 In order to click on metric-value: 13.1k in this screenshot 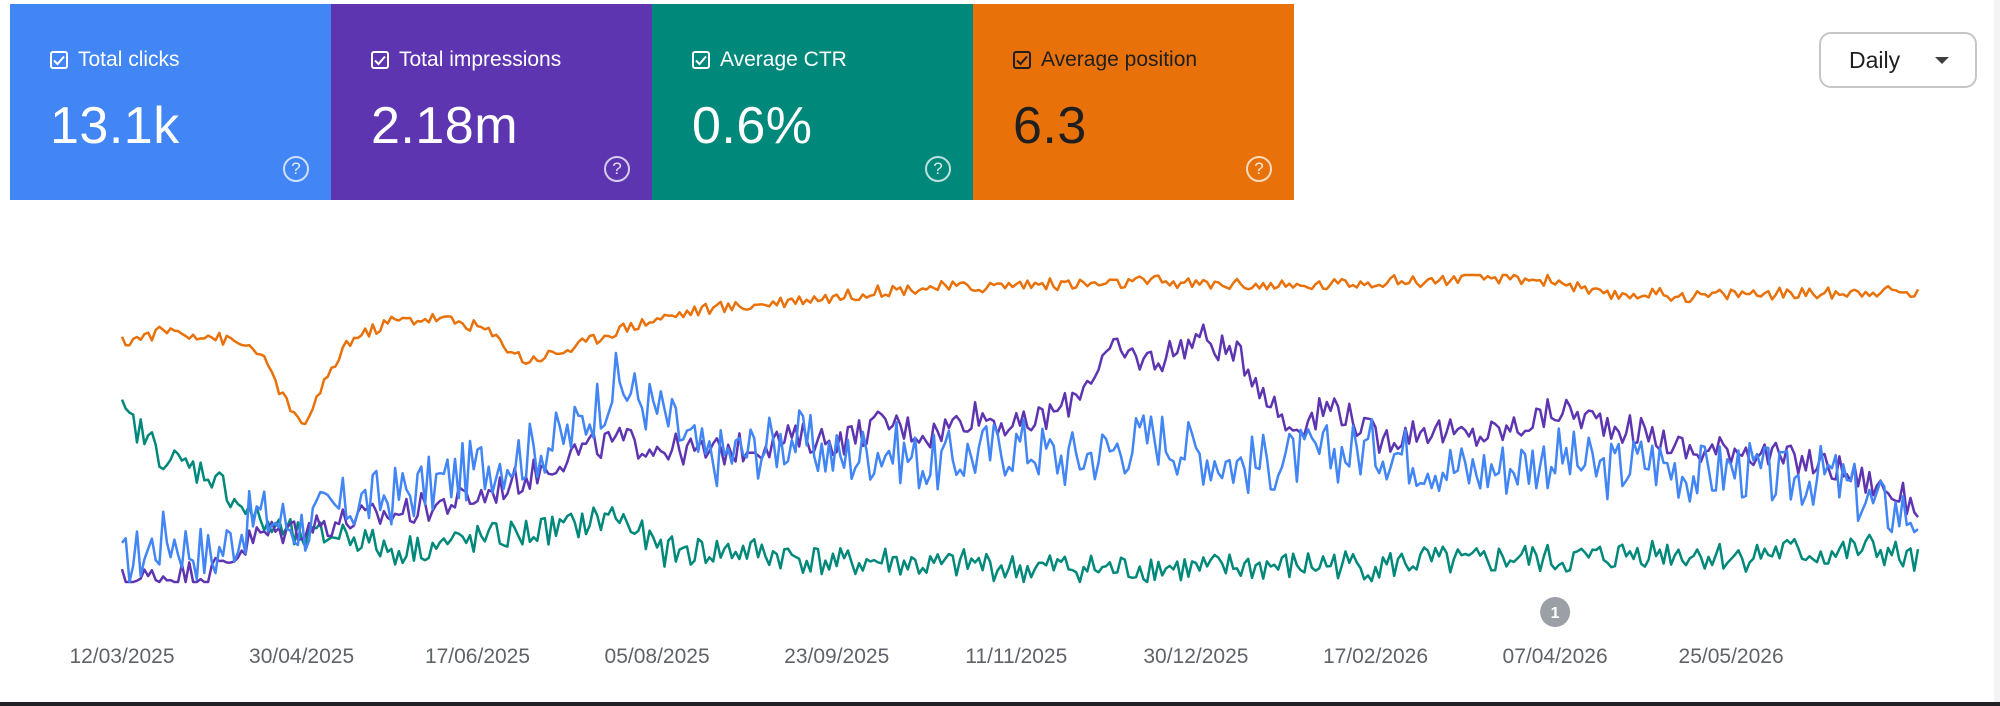, I will do `click(115, 126)`.